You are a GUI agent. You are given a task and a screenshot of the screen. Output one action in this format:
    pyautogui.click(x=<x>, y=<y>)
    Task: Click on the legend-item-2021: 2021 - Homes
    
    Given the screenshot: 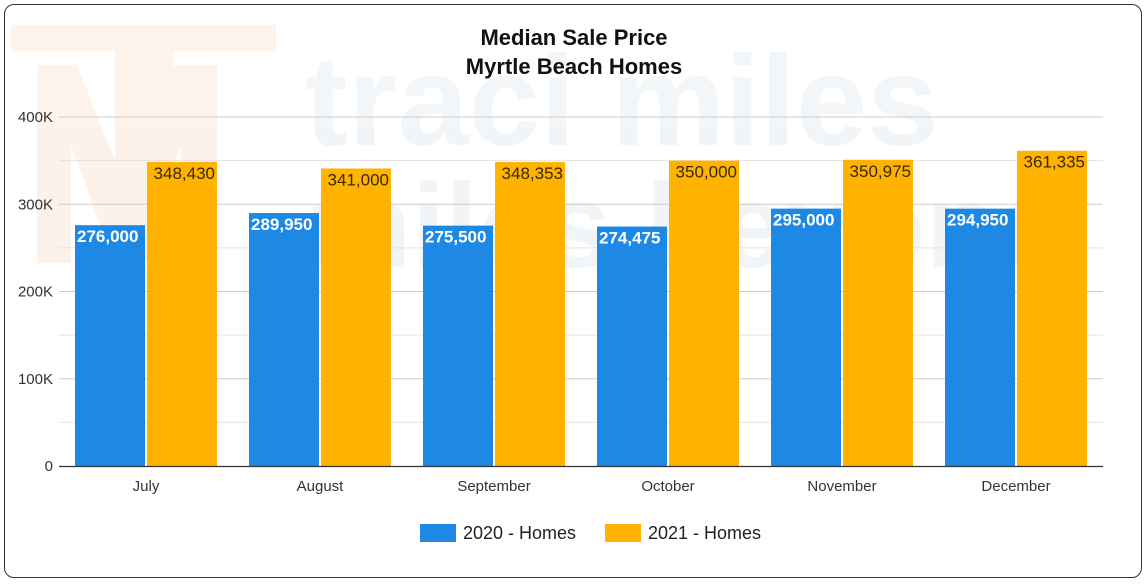 What is the action you would take?
    pyautogui.click(x=683, y=533)
    